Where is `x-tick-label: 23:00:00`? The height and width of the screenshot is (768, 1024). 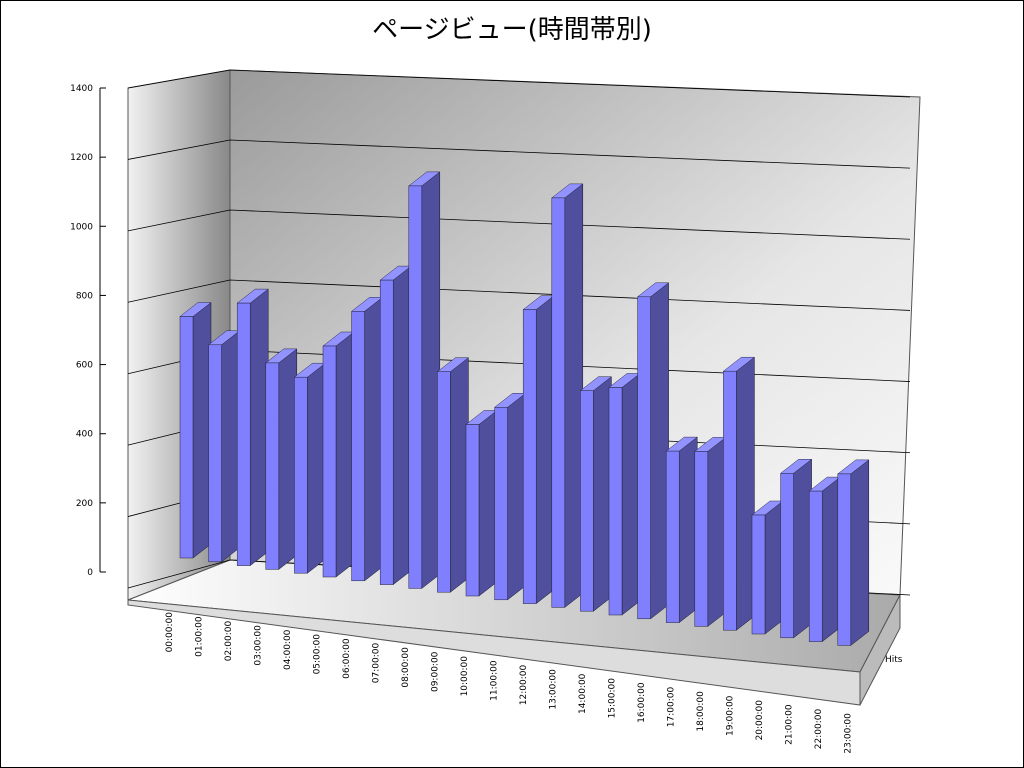 x-tick-label: 23:00:00 is located at coordinates (849, 733).